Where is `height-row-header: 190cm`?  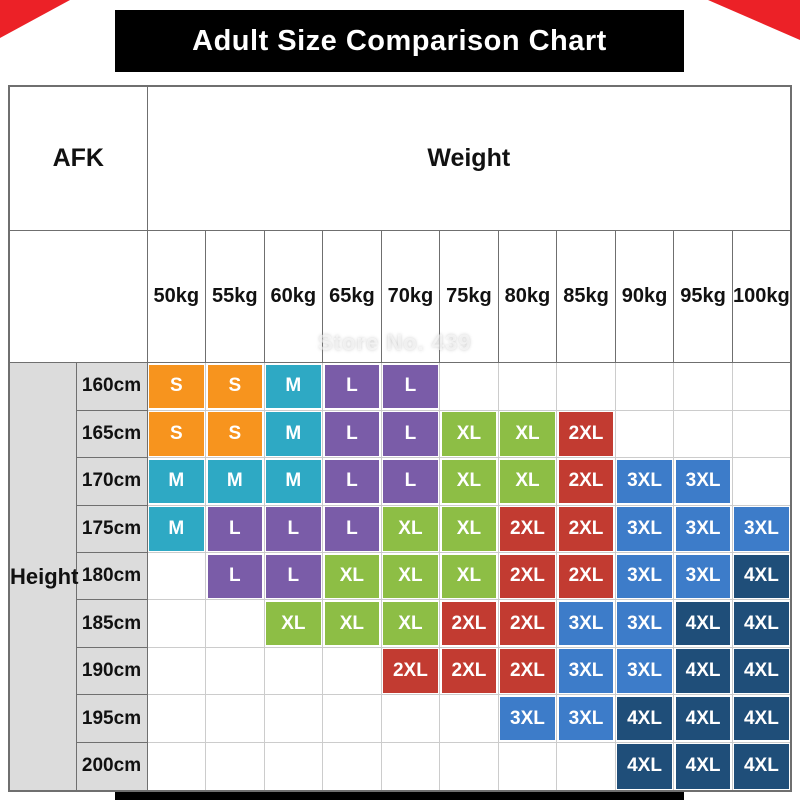 height-row-header: 190cm is located at coordinates (111, 671).